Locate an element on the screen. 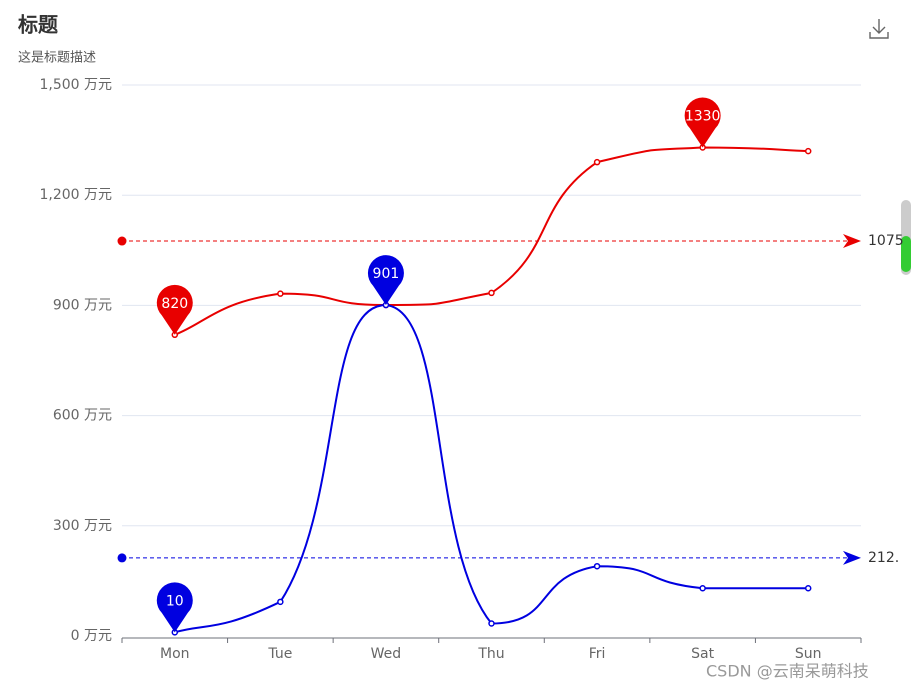 The height and width of the screenshot is (690, 913). x-tick-label: Thu is located at coordinates (490, 654).